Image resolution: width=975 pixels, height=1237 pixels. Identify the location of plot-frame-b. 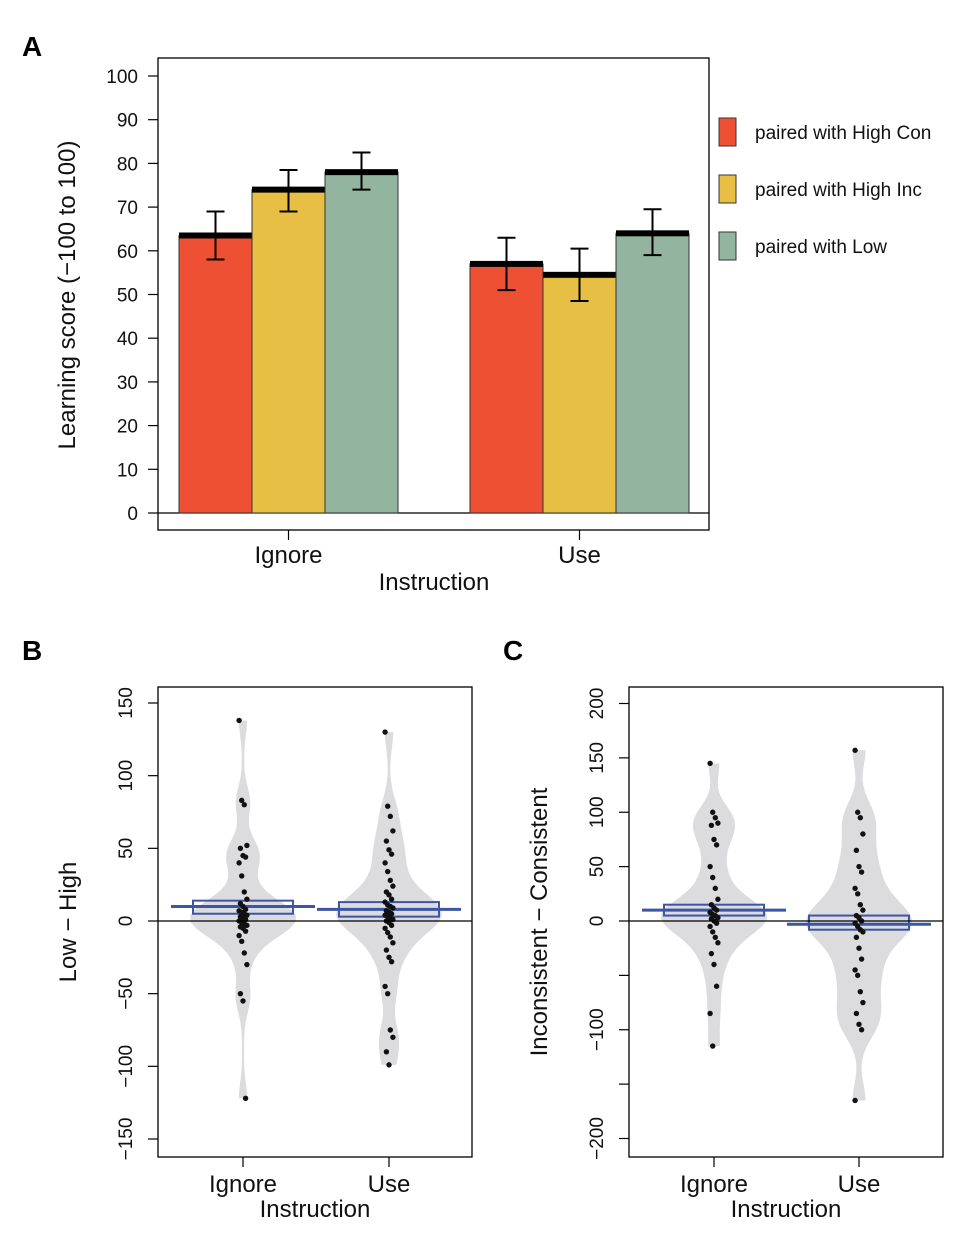
(315, 922).